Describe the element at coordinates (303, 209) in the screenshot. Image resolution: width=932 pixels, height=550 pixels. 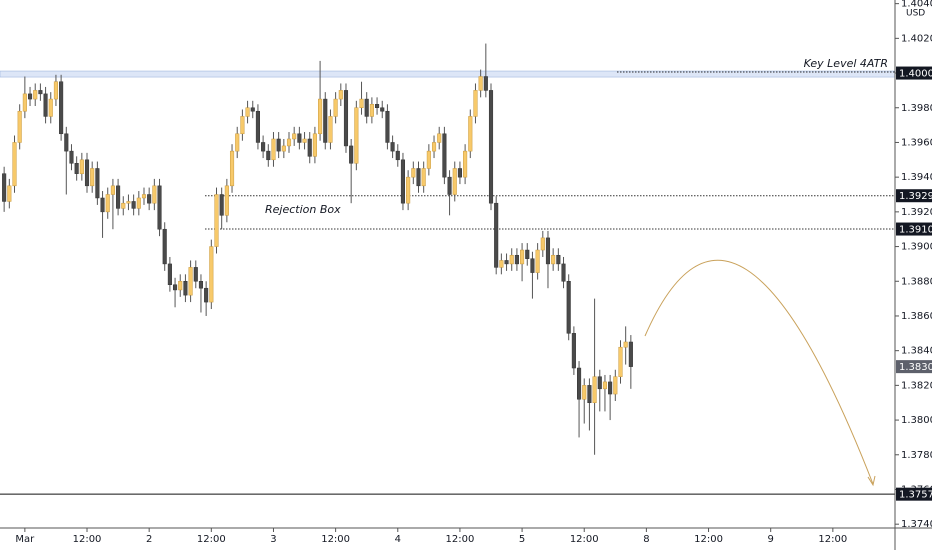
I see `rejection-box-label: Rejection Box` at that location.